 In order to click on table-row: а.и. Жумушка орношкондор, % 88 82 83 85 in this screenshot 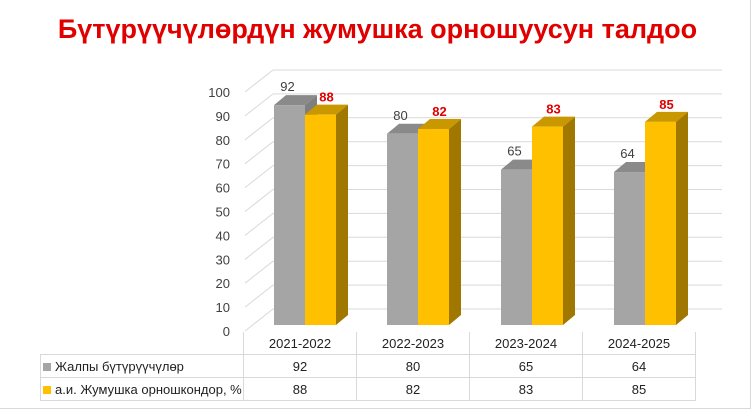, I will do `click(368, 389)`.